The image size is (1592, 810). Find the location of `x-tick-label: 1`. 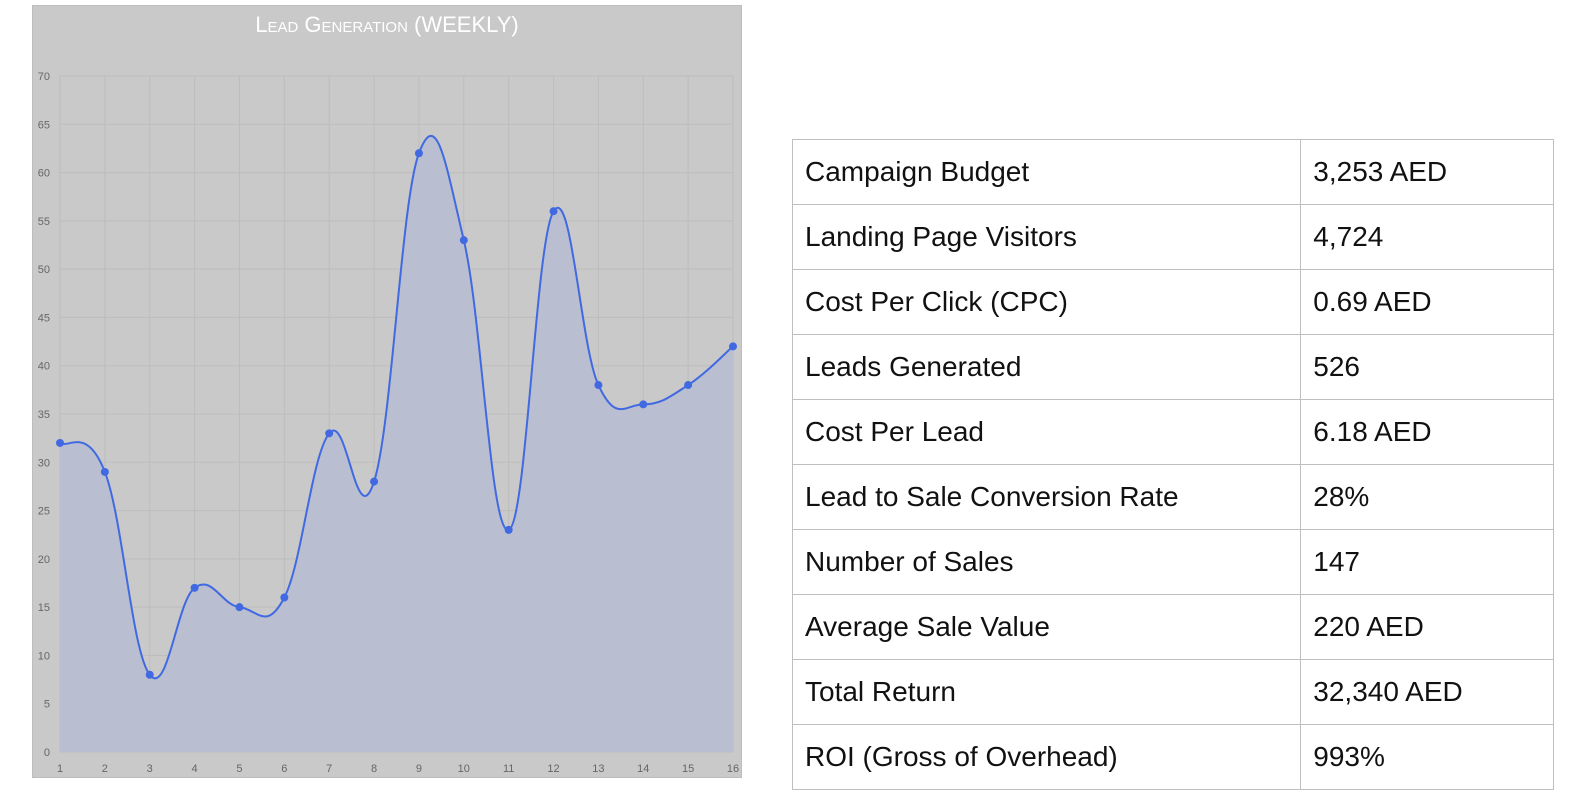

x-tick-label: 1 is located at coordinates (60, 769).